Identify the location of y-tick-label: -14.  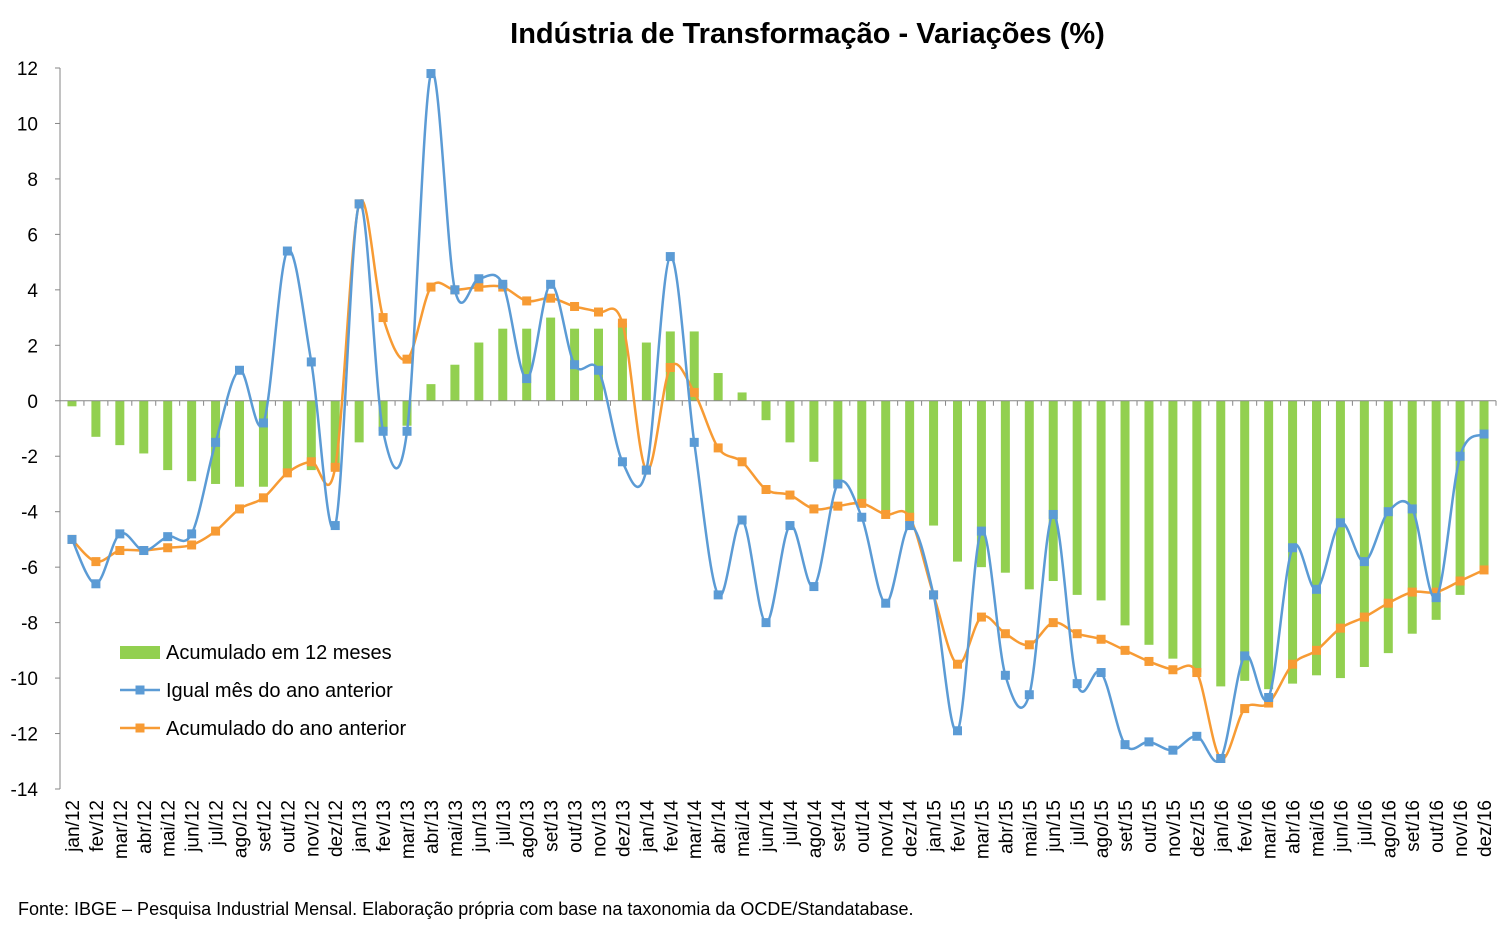
(25, 790).